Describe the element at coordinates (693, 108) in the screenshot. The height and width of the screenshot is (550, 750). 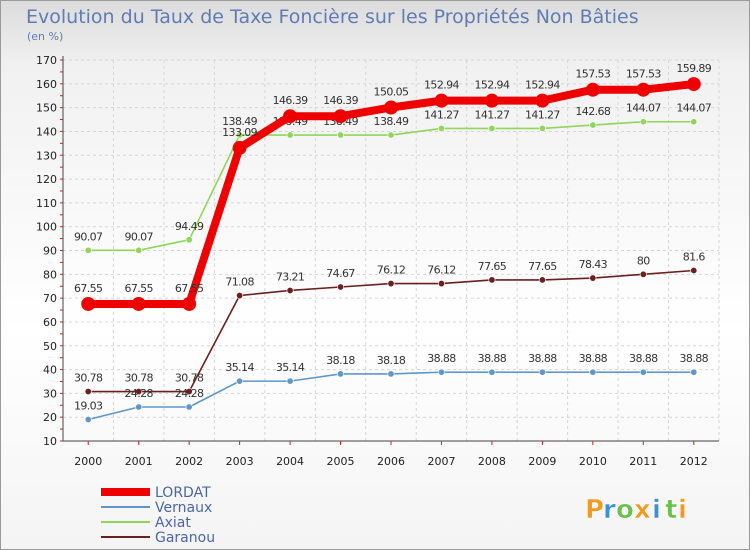
I see `data-label-axiat: 144.07` at that location.